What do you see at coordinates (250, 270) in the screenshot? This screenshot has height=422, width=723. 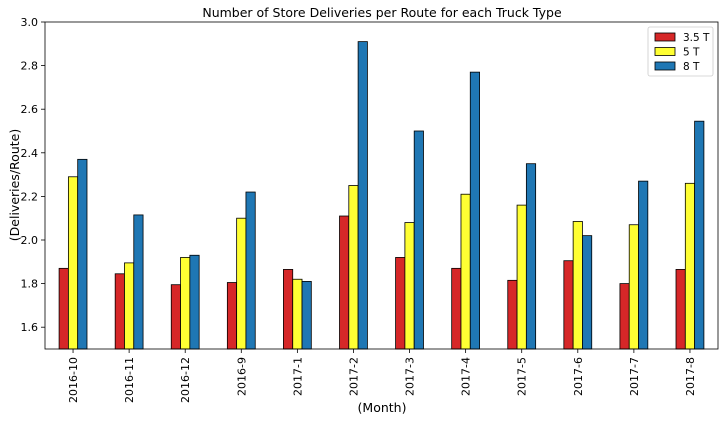 I see `bar-2016-9-8T` at bounding box center [250, 270].